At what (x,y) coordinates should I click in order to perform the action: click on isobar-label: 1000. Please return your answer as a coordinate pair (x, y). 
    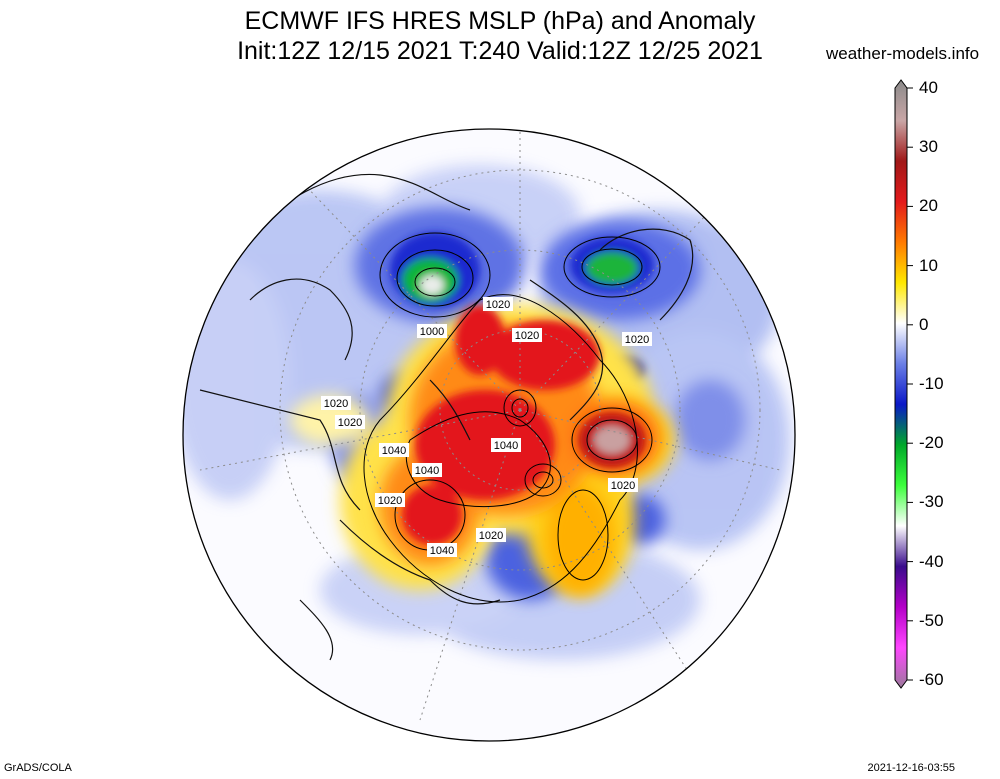
    Looking at the image, I should click on (432, 331).